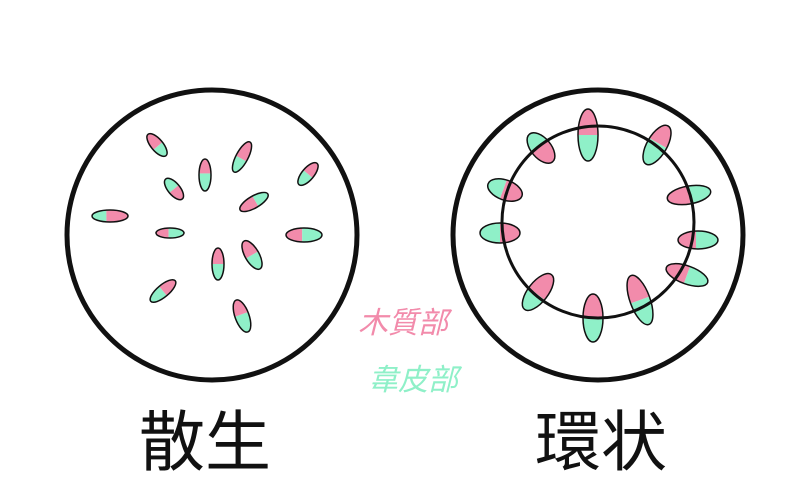 The width and height of the screenshot is (800, 500). What do you see at coordinates (601, 442) in the screenshot?
I see `ring-caption: 環状` at bounding box center [601, 442].